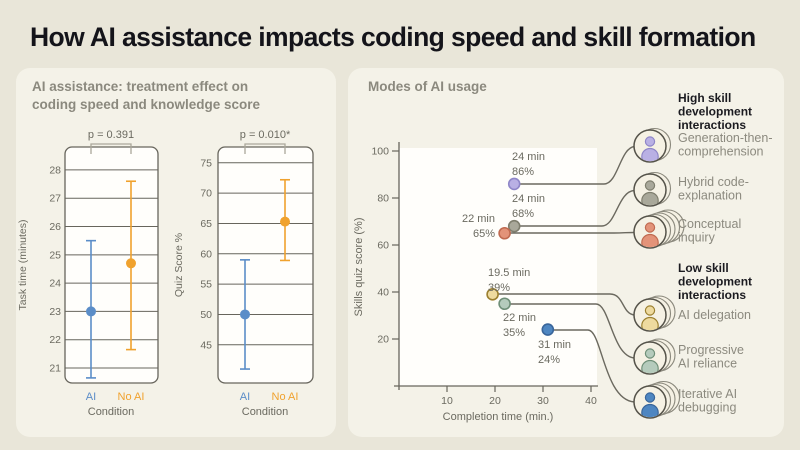 The width and height of the screenshot is (800, 450). What do you see at coordinates (709, 231) in the screenshot?
I see `mode-label: Conceptual inquiry` at bounding box center [709, 231].